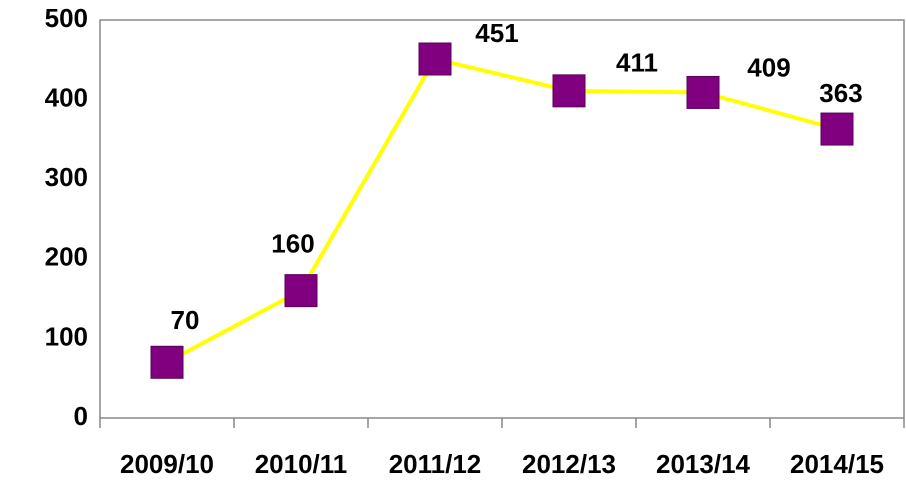 The width and height of the screenshot is (906, 482). What do you see at coordinates (66, 177) in the screenshot?
I see `y-tick-label: 300` at bounding box center [66, 177].